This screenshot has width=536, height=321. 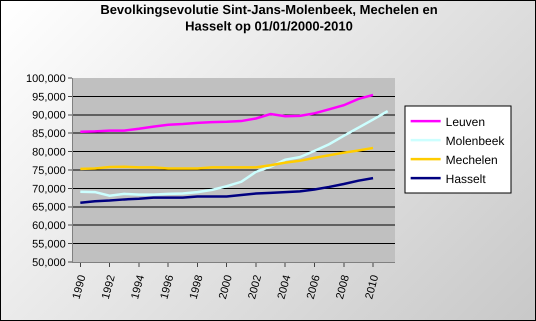 I want to click on y-tick-label: 75,000, so click(x=49, y=170).